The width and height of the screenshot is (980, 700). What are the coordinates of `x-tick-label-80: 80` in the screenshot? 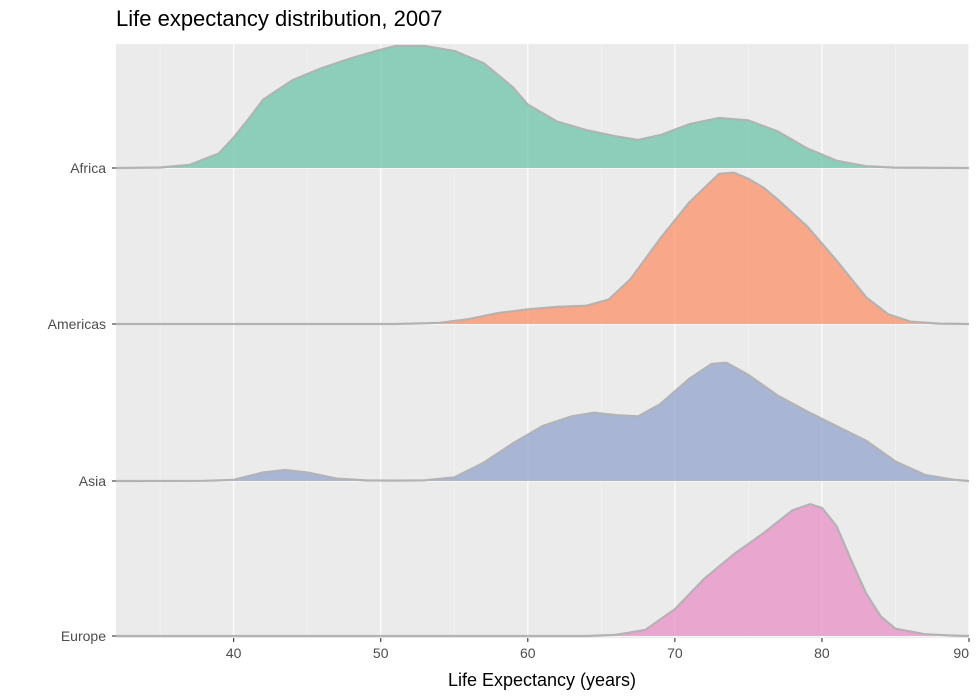 It's located at (822, 653).